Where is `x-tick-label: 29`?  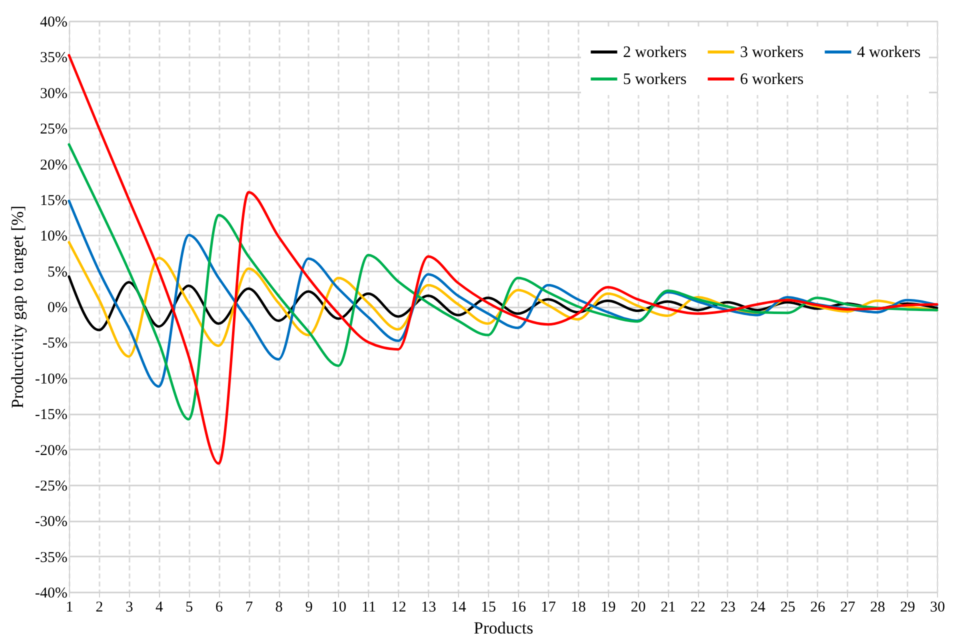 x-tick-label: 29 is located at coordinates (908, 608).